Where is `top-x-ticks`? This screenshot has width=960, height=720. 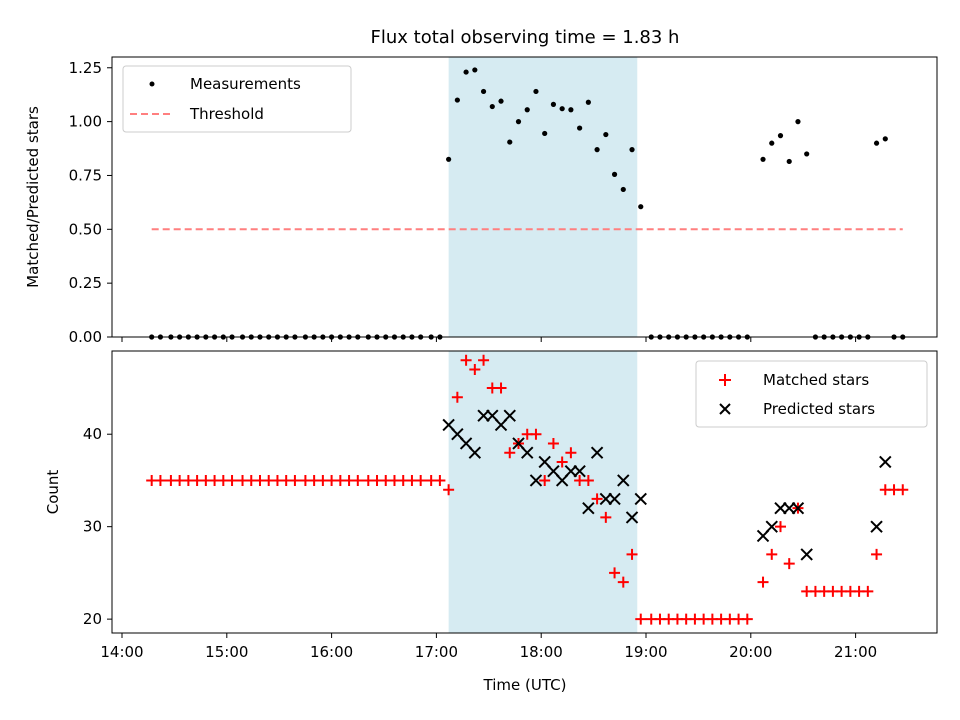
top-x-ticks is located at coordinates (489, 339).